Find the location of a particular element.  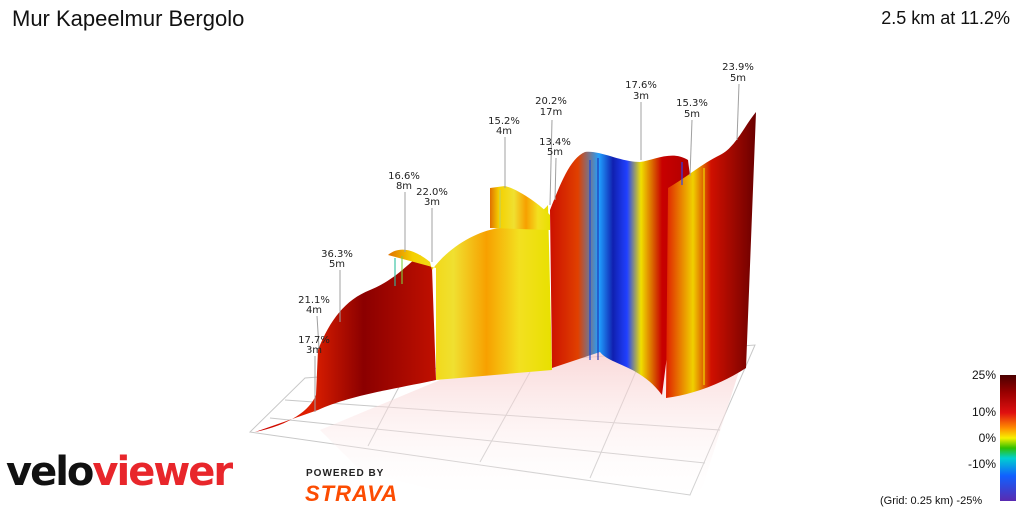

grade-streaks is located at coordinates (549, 271).